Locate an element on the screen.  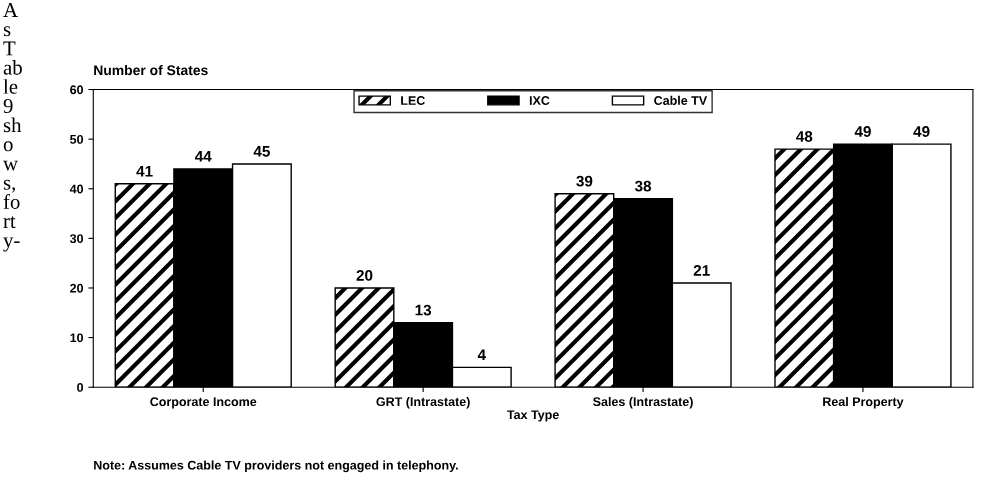
x-tick-label: Corporate Income is located at coordinates (203, 403).